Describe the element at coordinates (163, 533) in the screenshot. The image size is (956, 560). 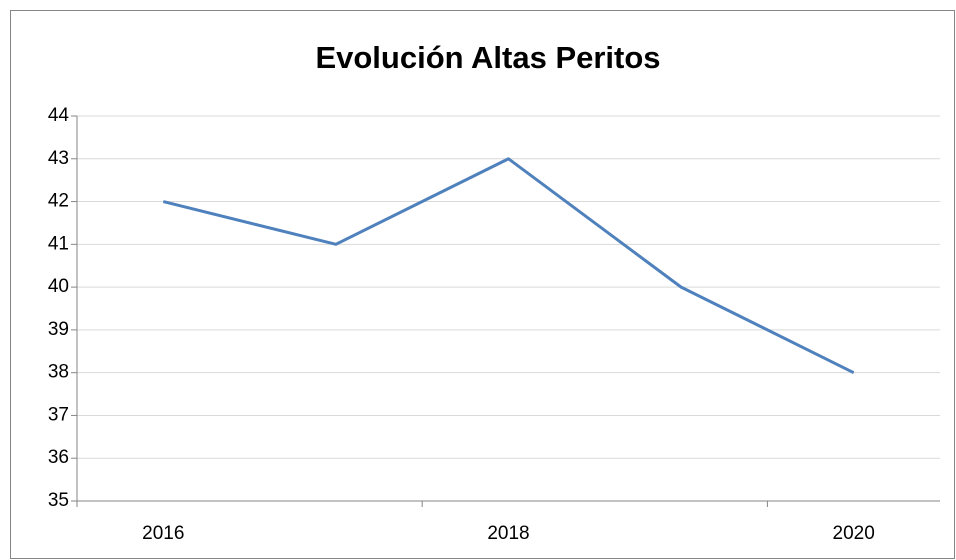
I see `x-tick-label: 2016` at that location.